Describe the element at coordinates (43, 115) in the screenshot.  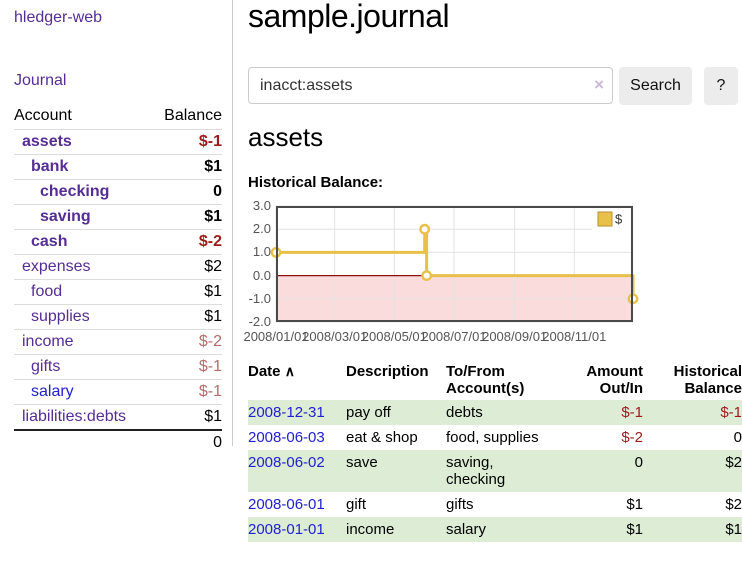
I see `accounts-header-account: Account` at that location.